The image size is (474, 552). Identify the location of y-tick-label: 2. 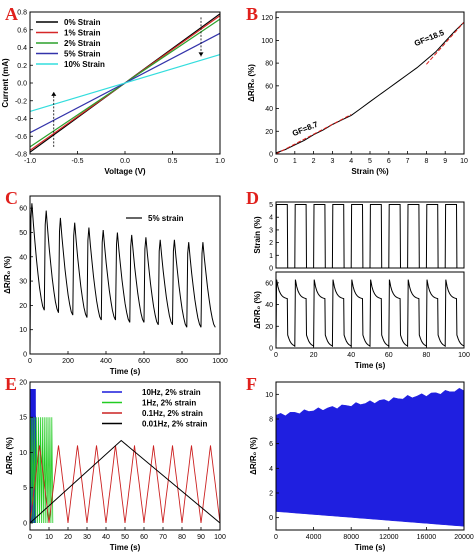
(271, 243).